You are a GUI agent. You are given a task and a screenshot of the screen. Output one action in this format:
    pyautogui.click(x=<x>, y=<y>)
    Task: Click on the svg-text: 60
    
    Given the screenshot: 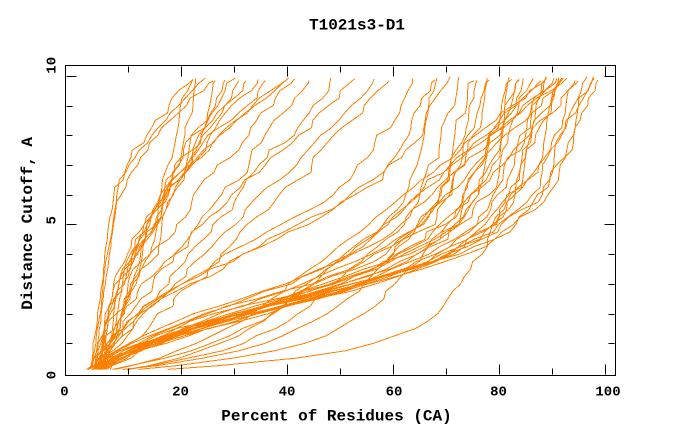 What is the action you would take?
    pyautogui.click(x=394, y=393)
    